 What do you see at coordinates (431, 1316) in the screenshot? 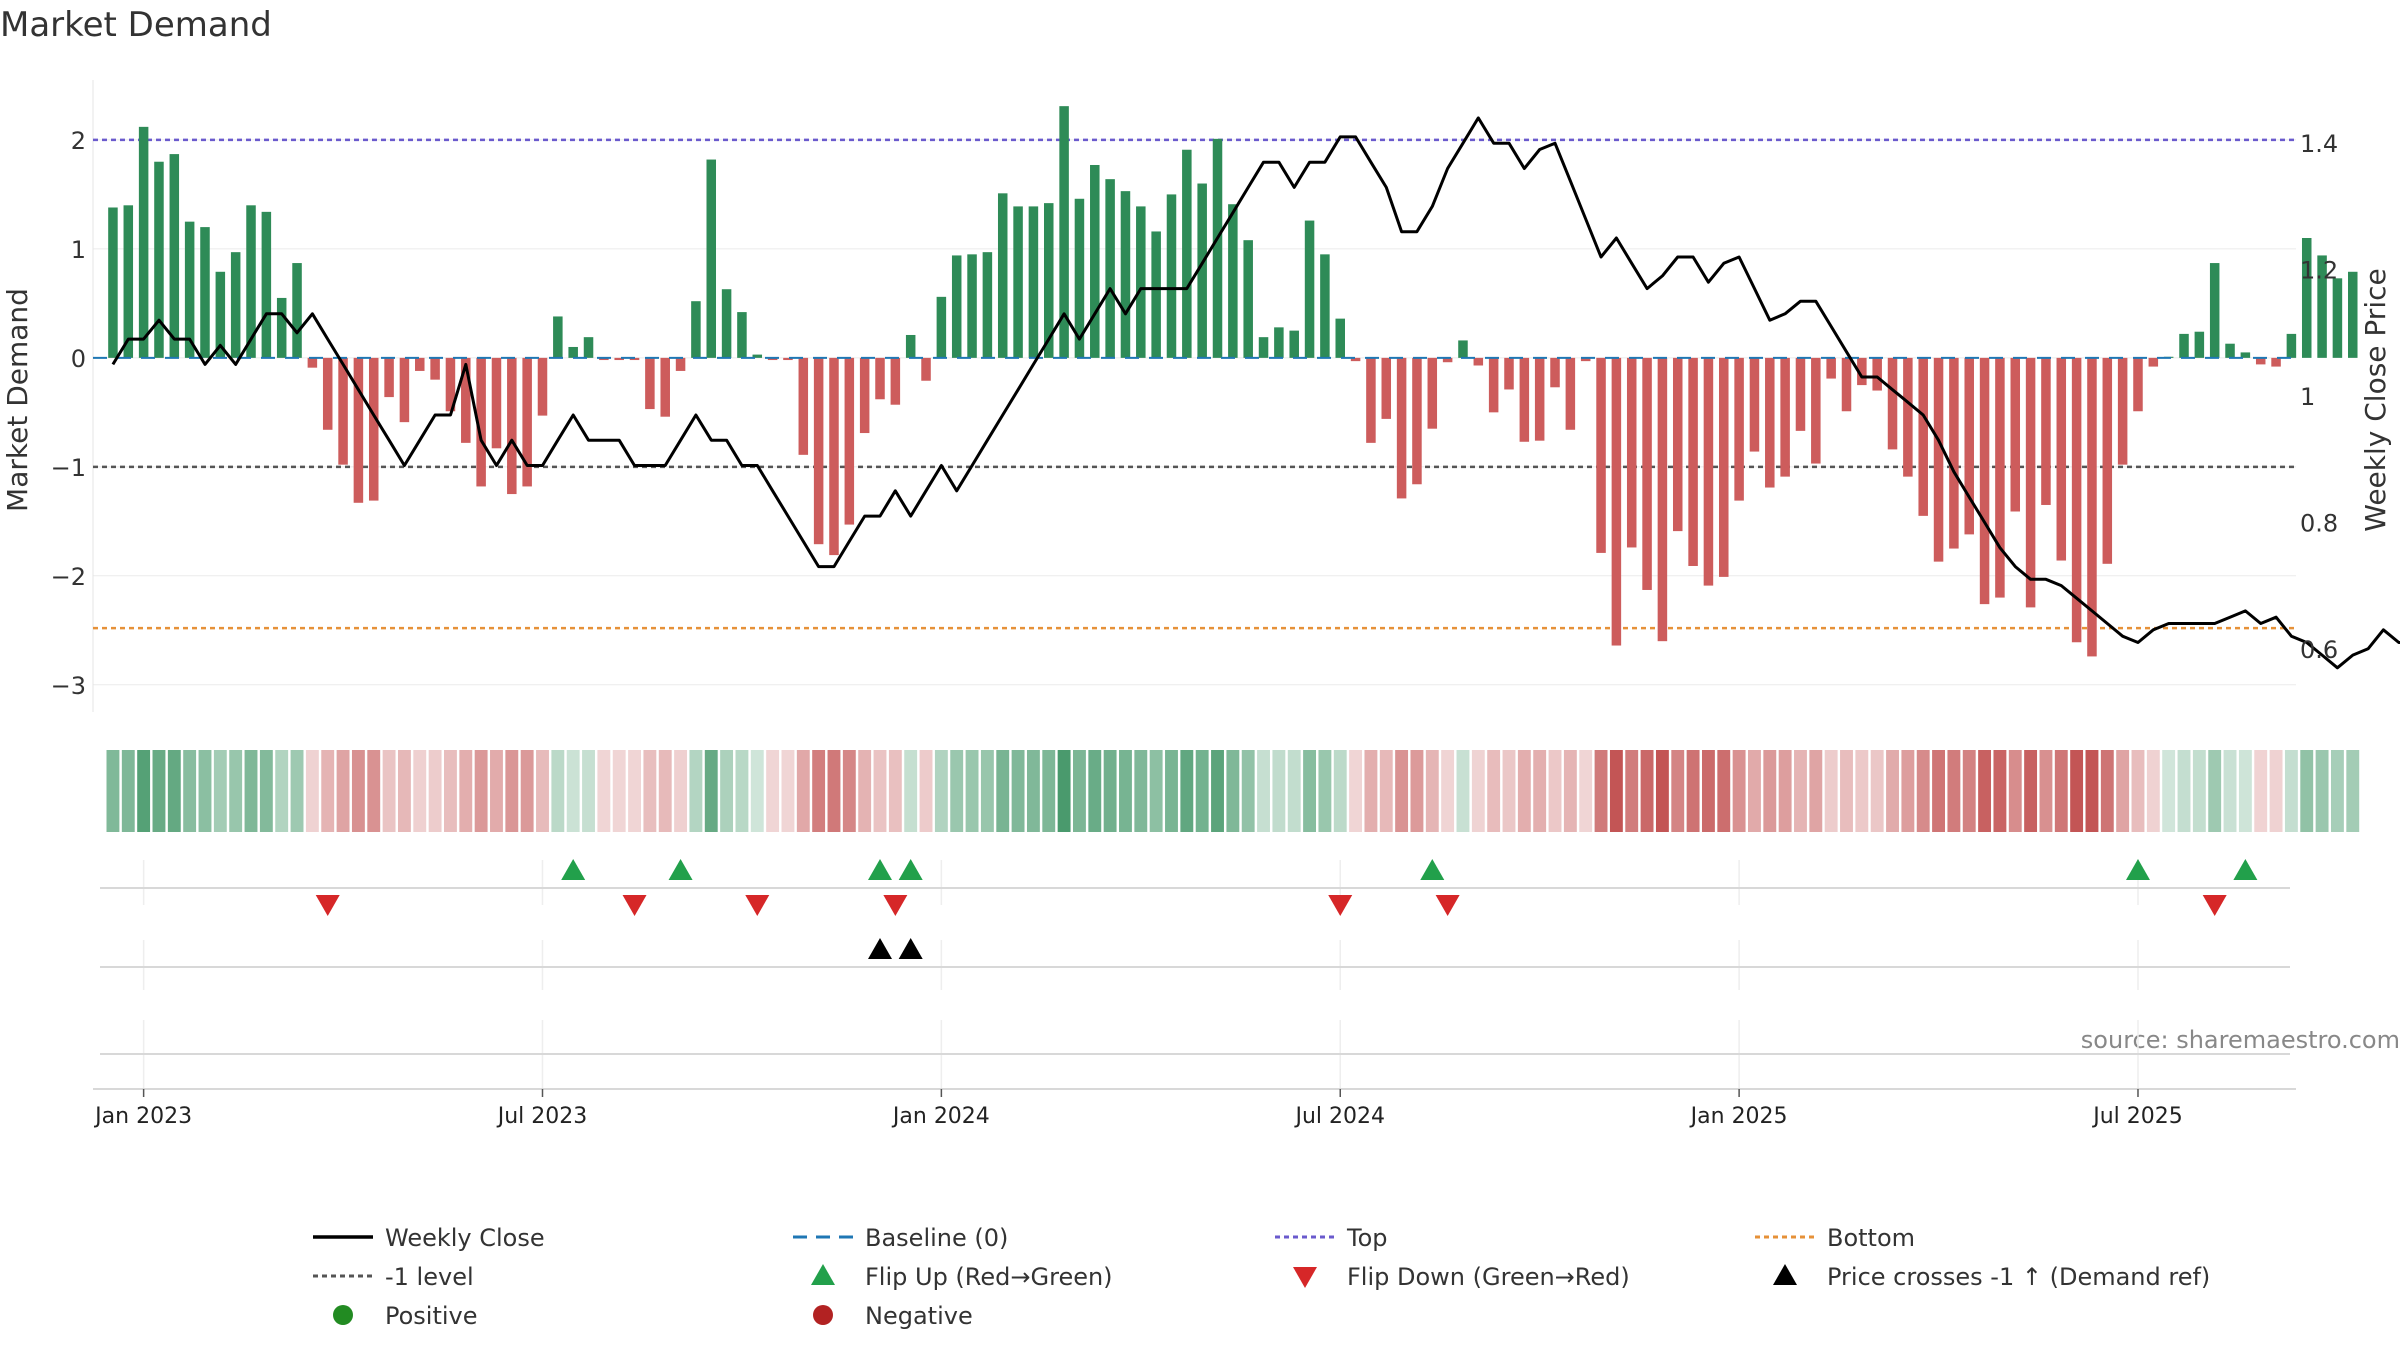
I see `legend-item-positive-label: Positive` at bounding box center [431, 1316].